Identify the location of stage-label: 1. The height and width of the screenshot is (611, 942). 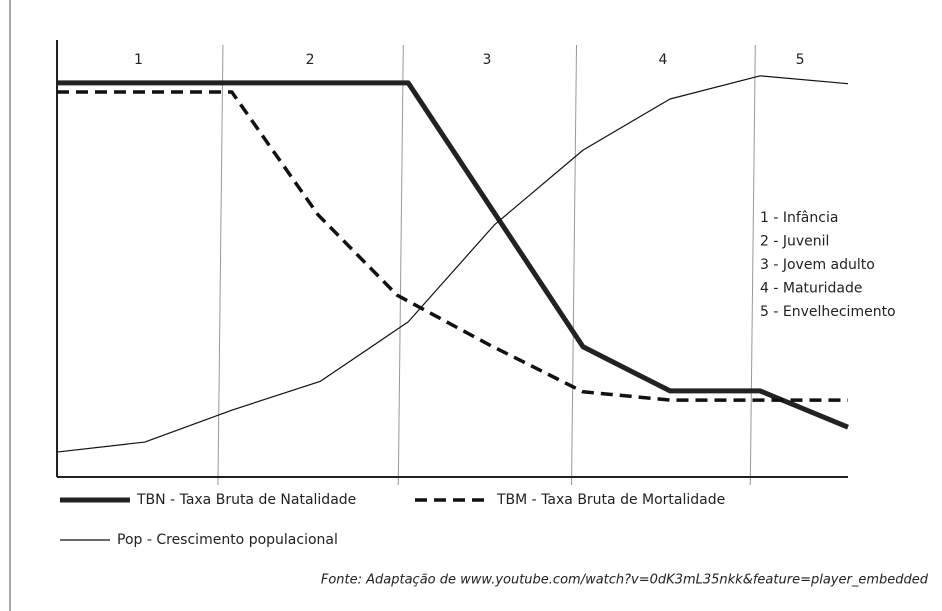
(138, 60).